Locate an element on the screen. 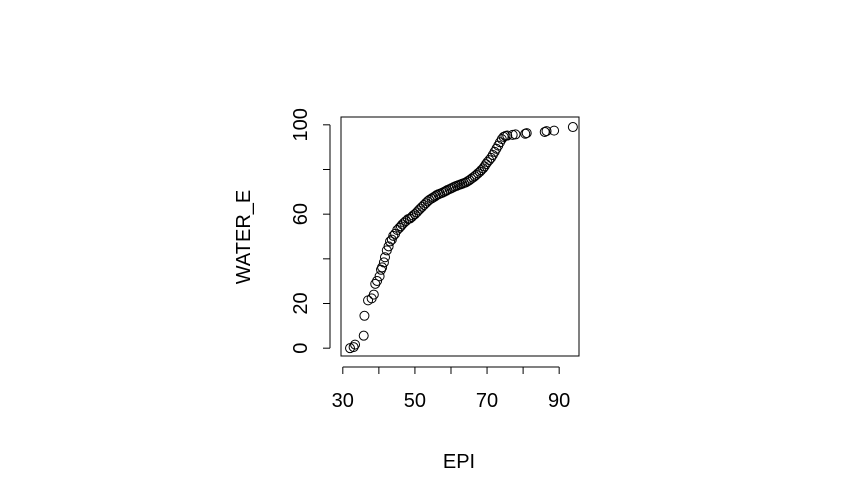 The image size is (862, 504). x-tick-label: 70 is located at coordinates (487, 401).